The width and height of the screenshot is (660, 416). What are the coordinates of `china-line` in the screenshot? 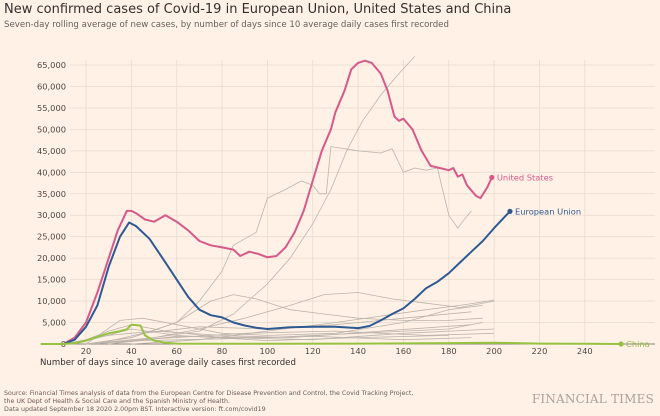 It's located at (331, 334).